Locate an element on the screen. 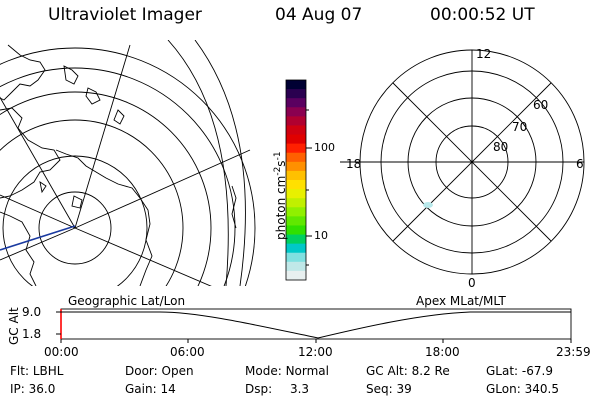 Image resolution: width=600 pixels, height=400 pixels. colorbar is located at coordinates (296, 180).